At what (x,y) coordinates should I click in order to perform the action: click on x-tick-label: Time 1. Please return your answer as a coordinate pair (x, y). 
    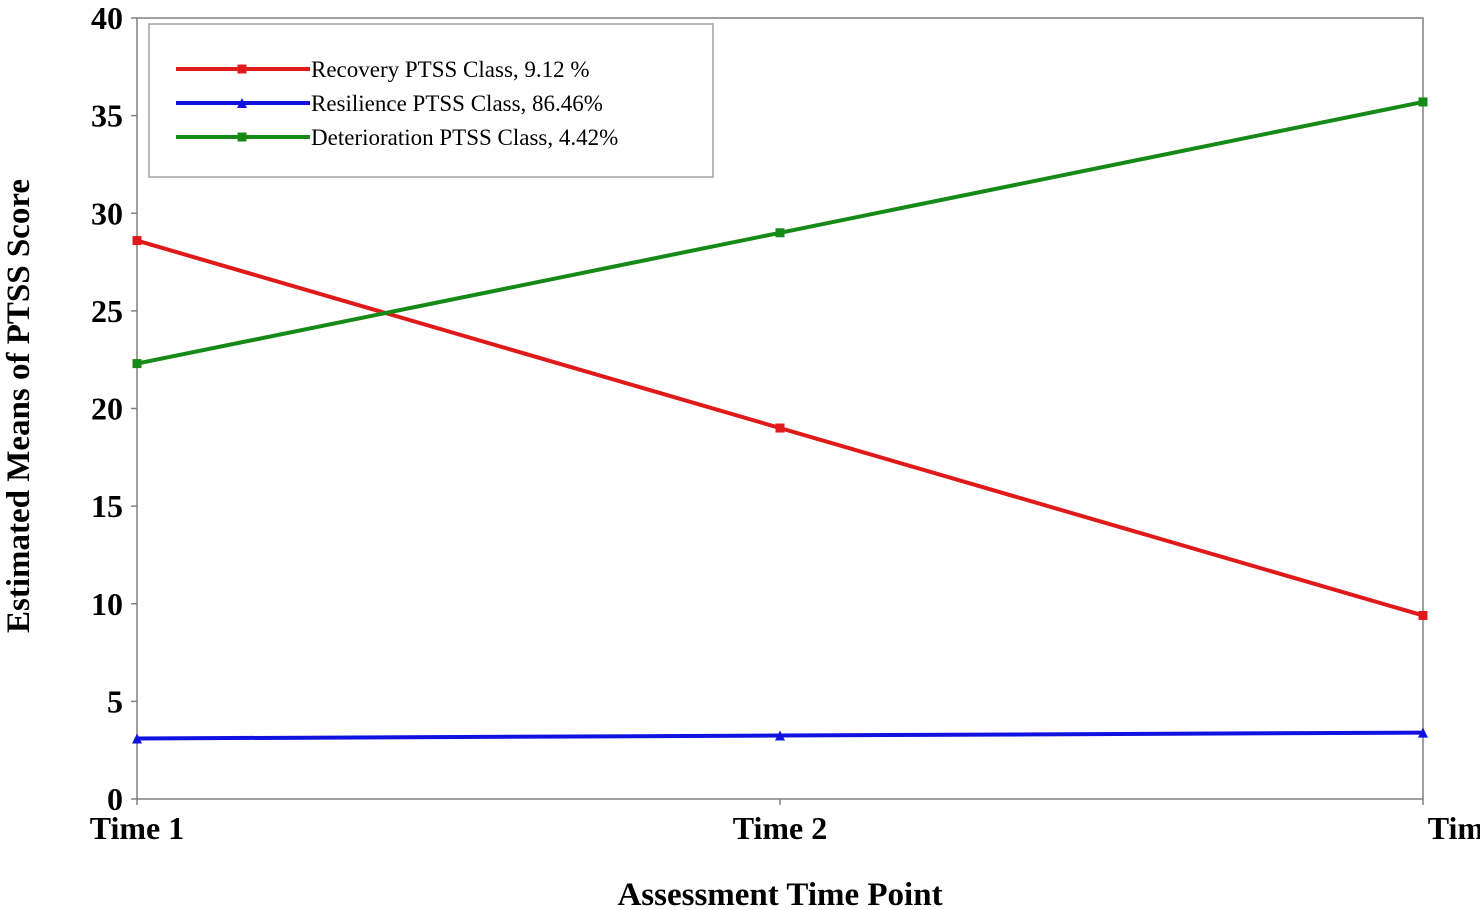
    Looking at the image, I should click on (137, 828).